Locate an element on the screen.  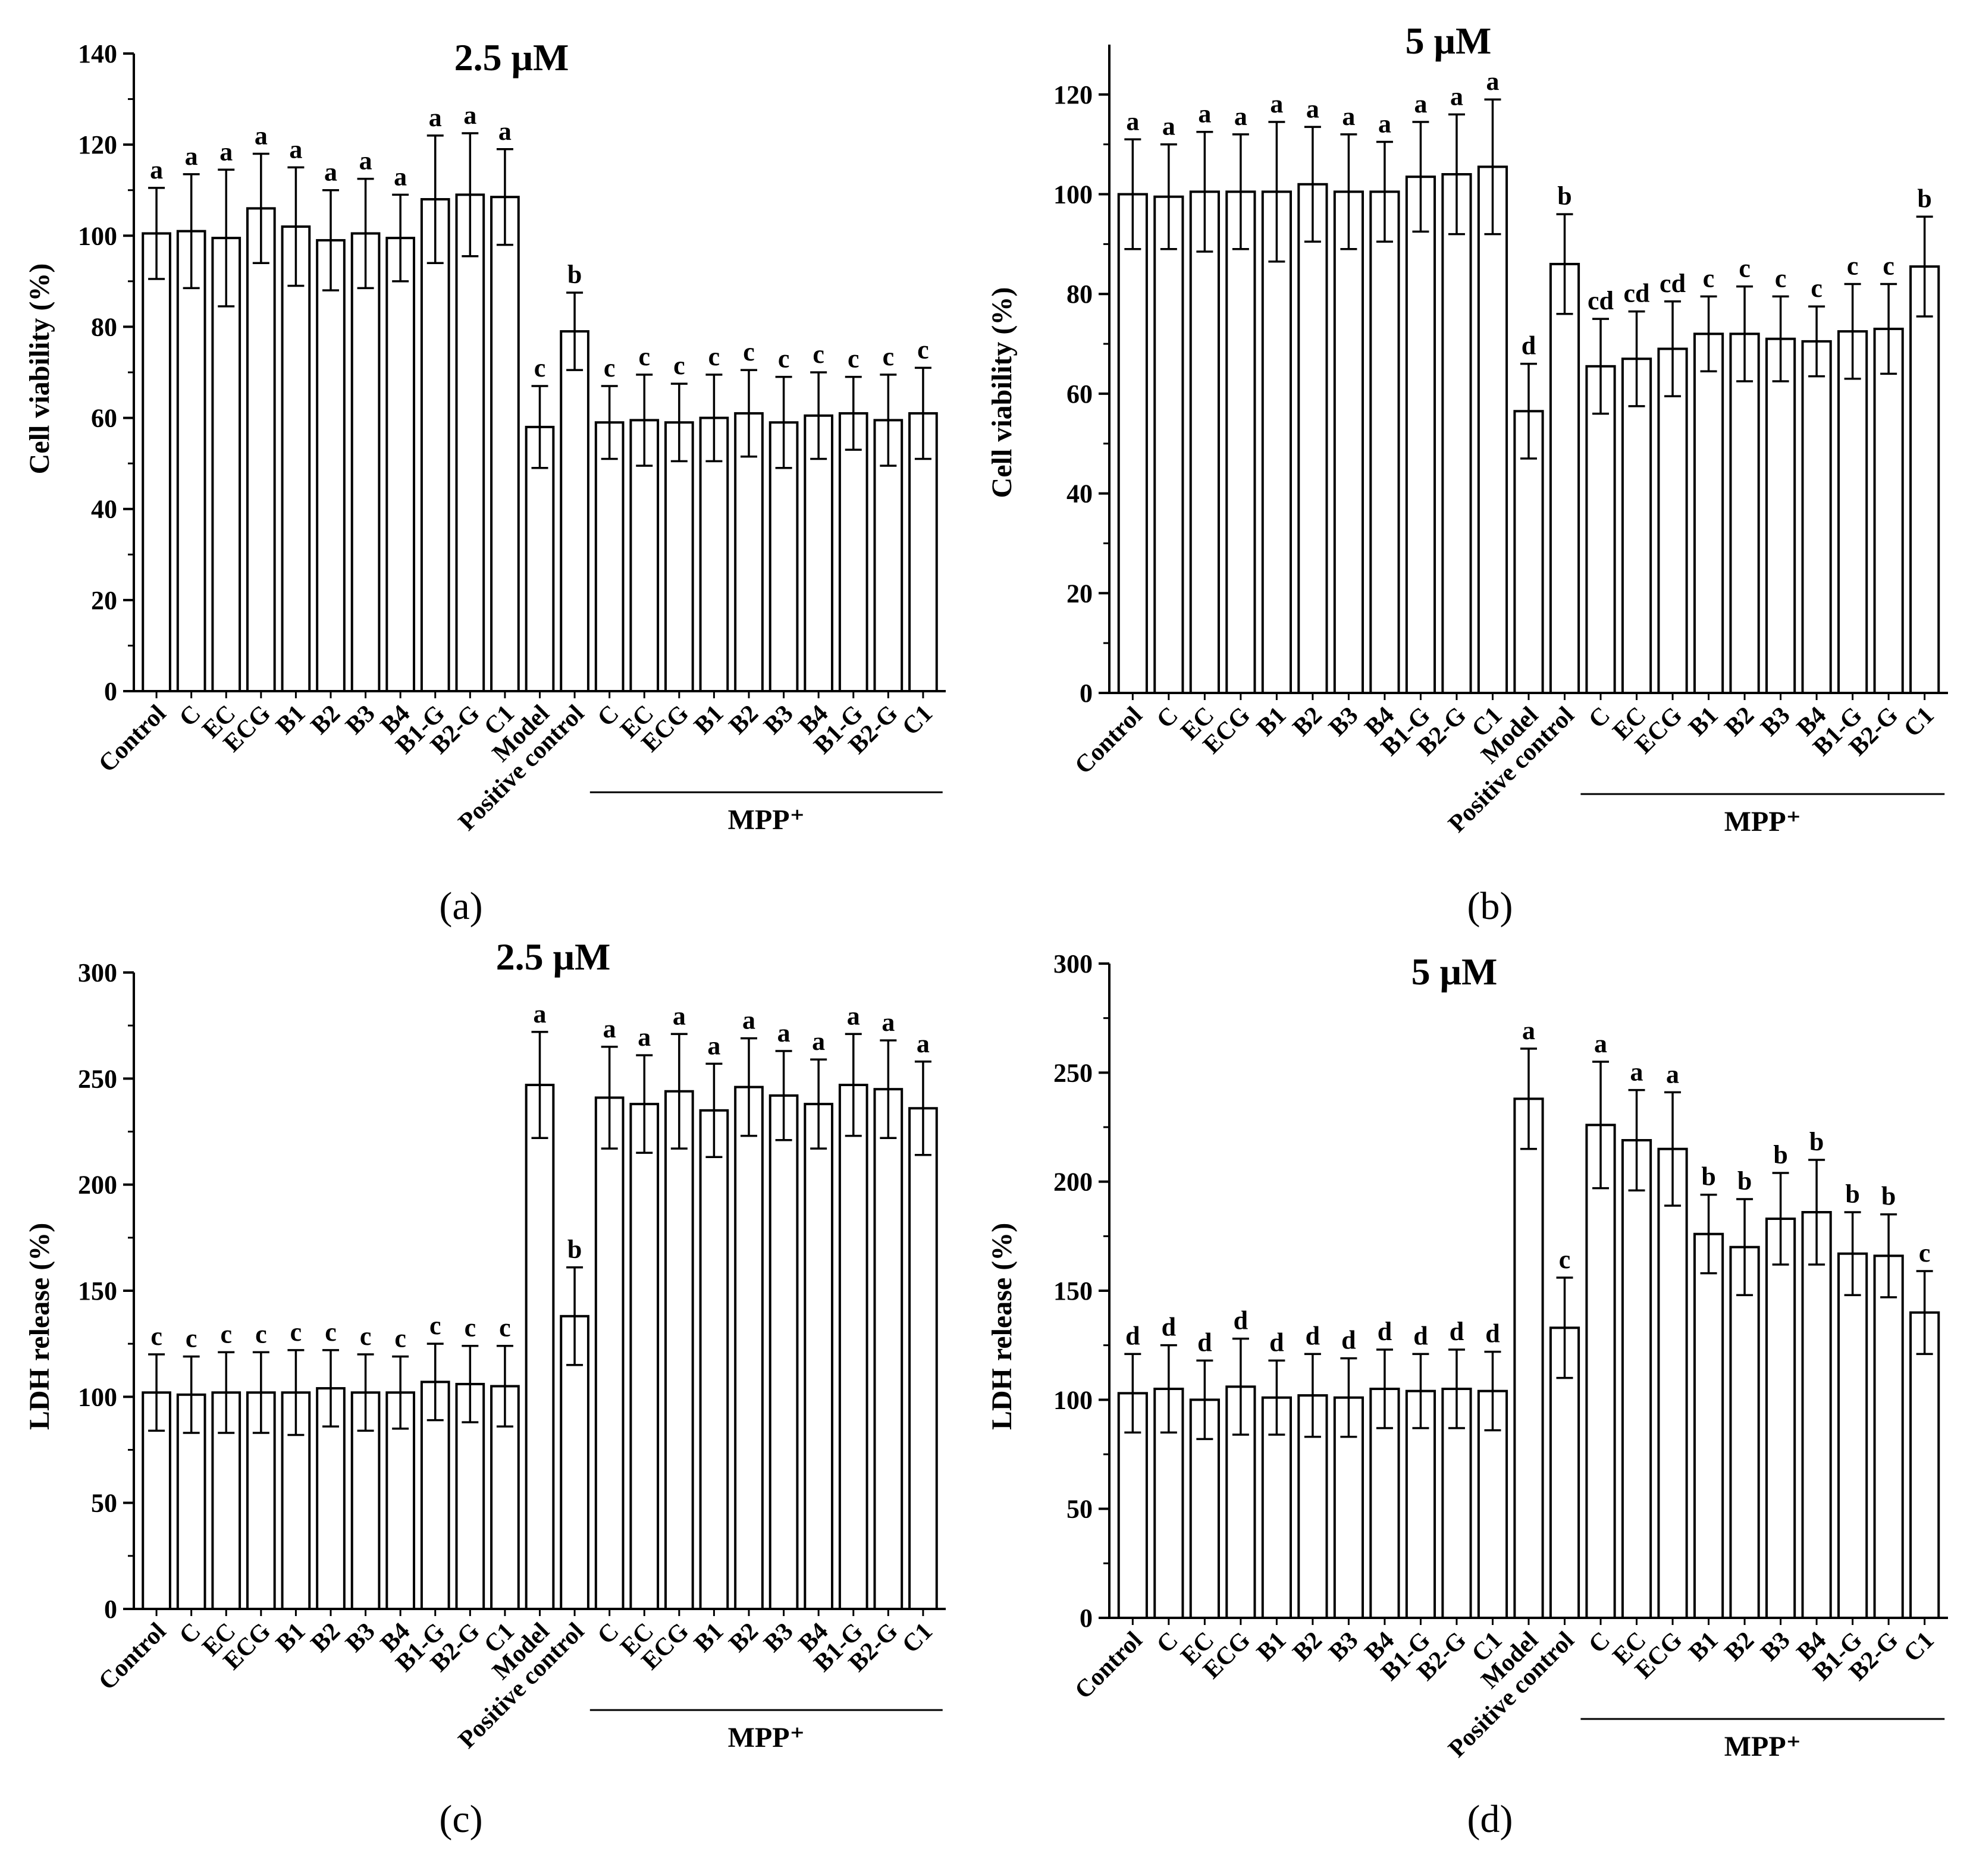
panel-d-y-axis-label: LDH release (%) is located at coordinates (1002, 1326).